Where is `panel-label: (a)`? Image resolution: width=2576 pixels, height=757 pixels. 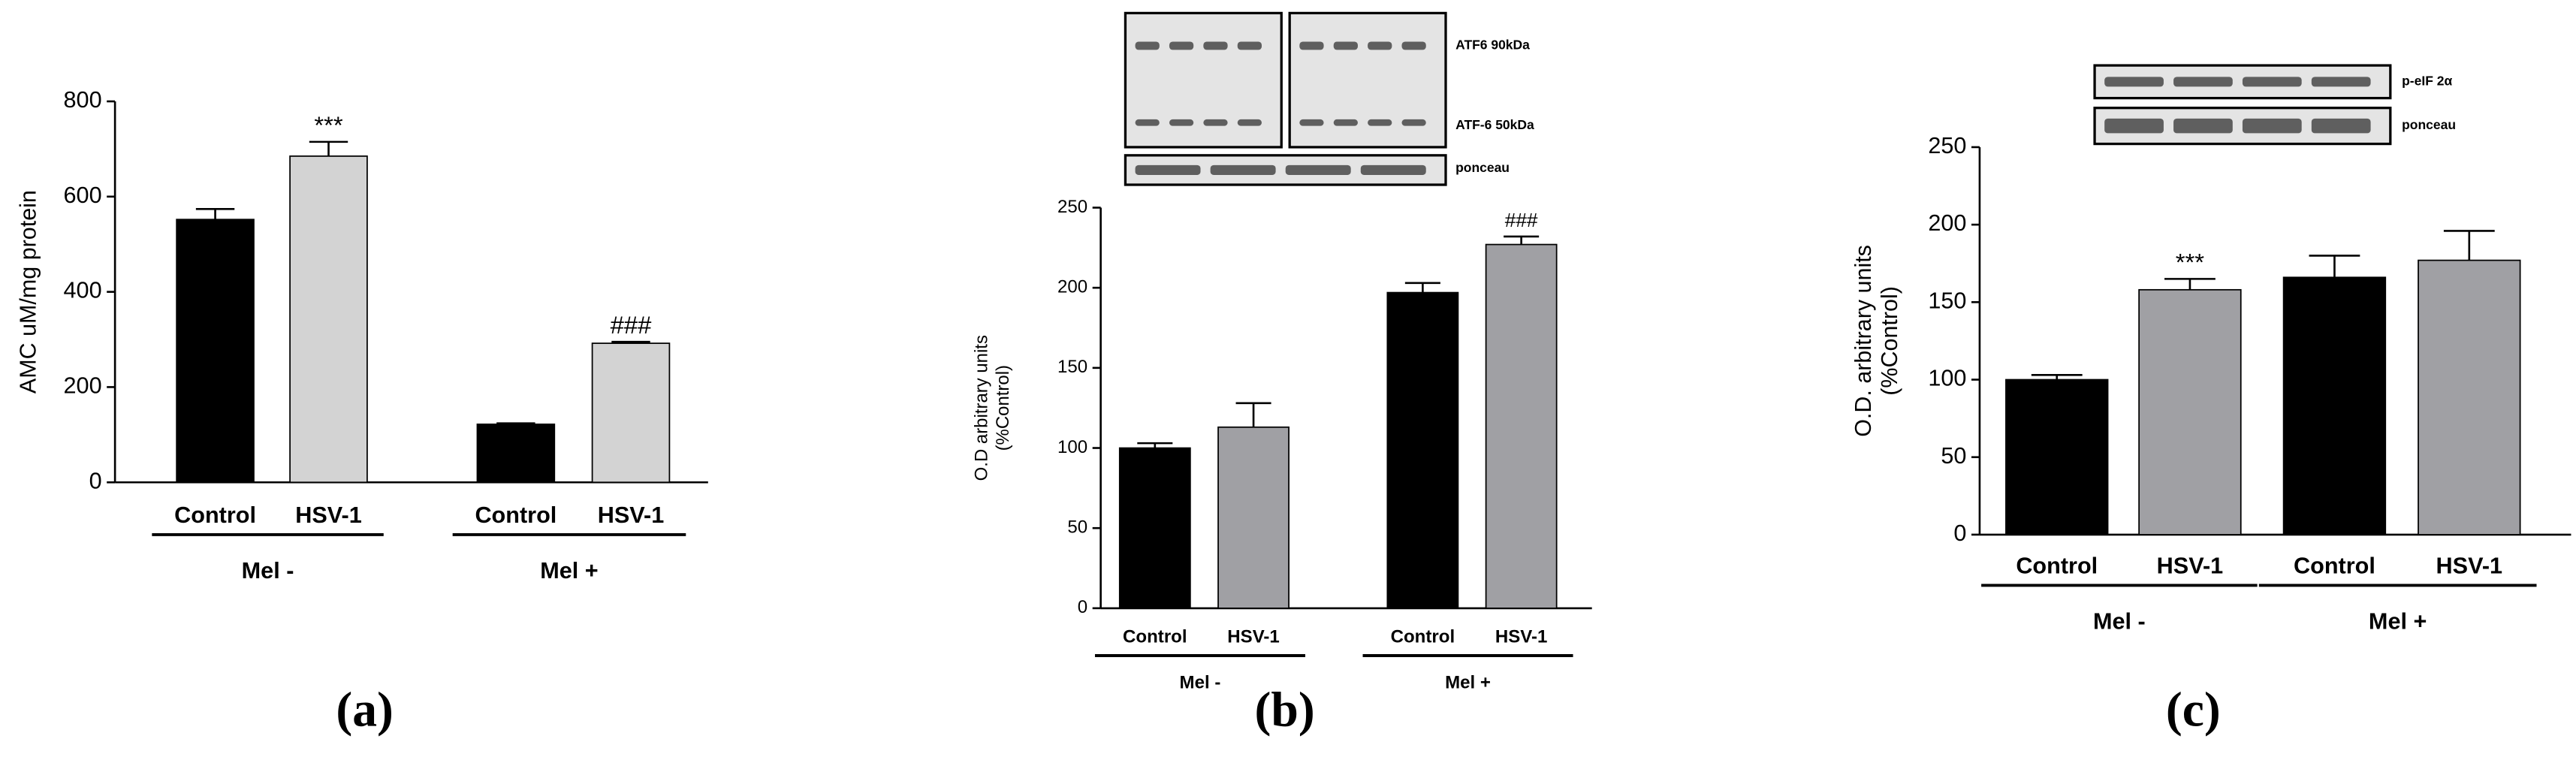
panel-label: (a) is located at coordinates (365, 710).